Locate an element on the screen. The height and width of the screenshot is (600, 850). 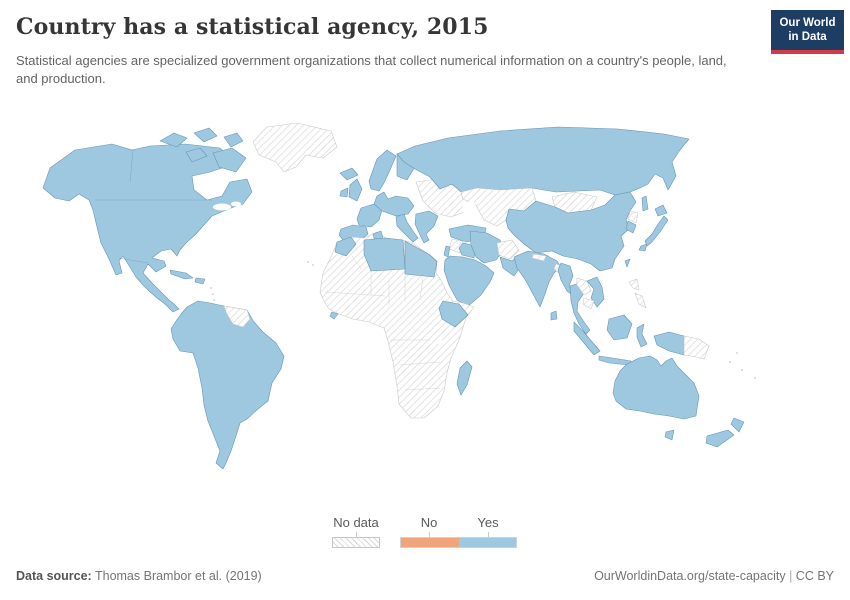
legend-swatch-no is located at coordinates (430, 542).